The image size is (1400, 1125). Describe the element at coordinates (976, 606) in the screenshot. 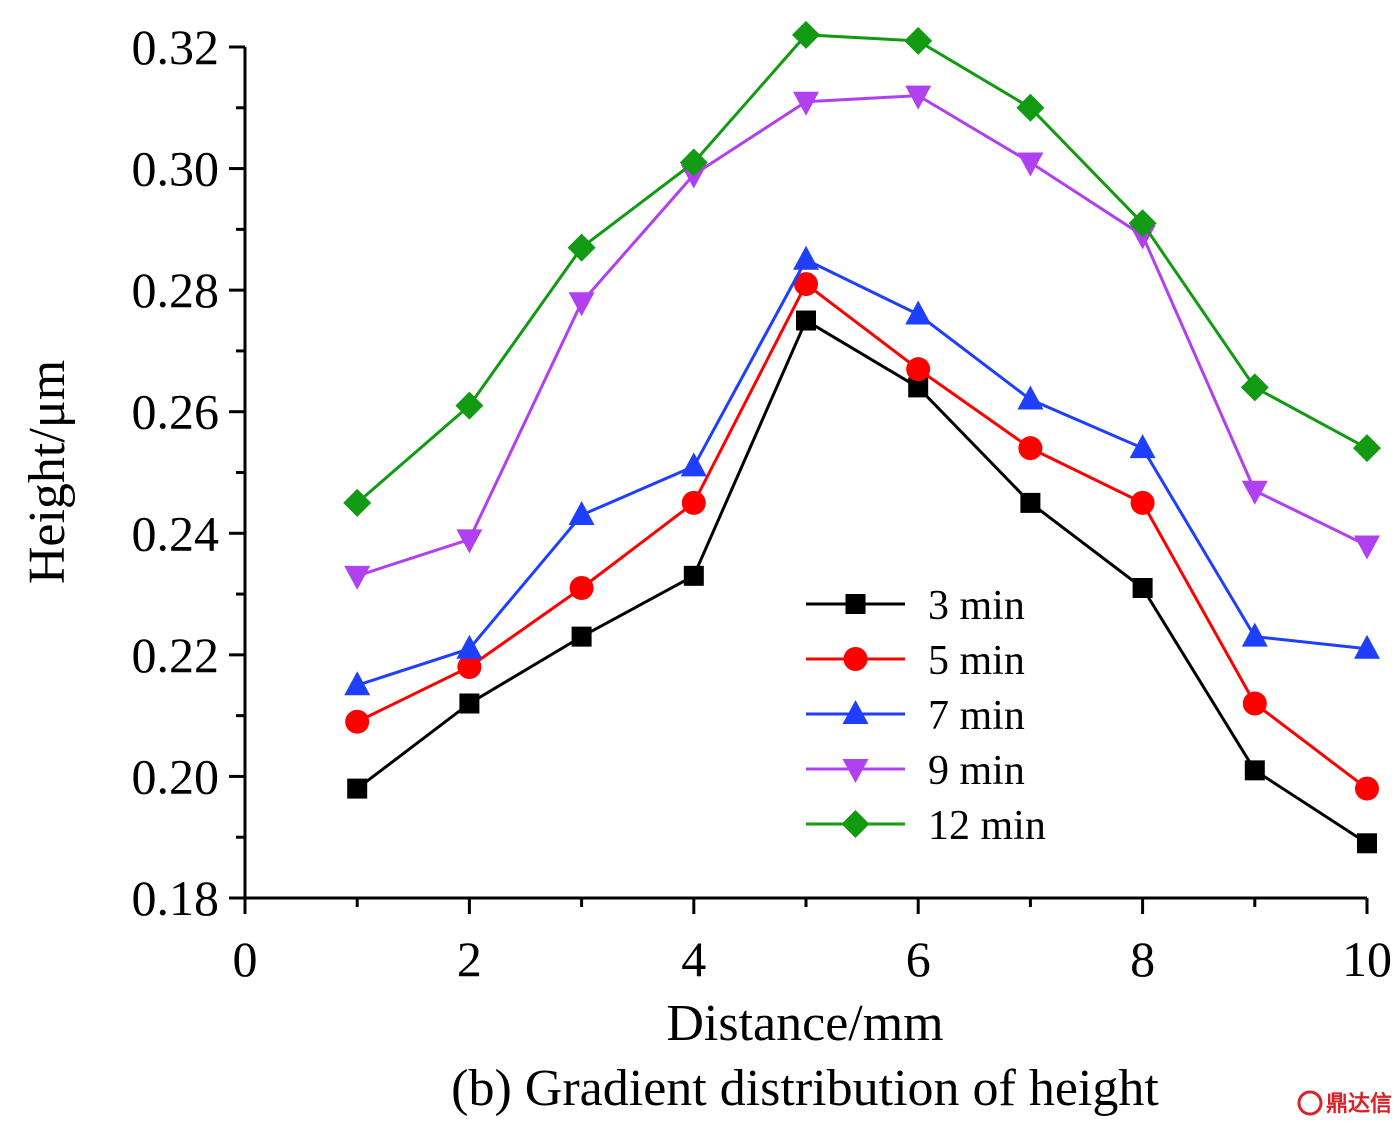

I see `legend-label: 3 min` at that location.